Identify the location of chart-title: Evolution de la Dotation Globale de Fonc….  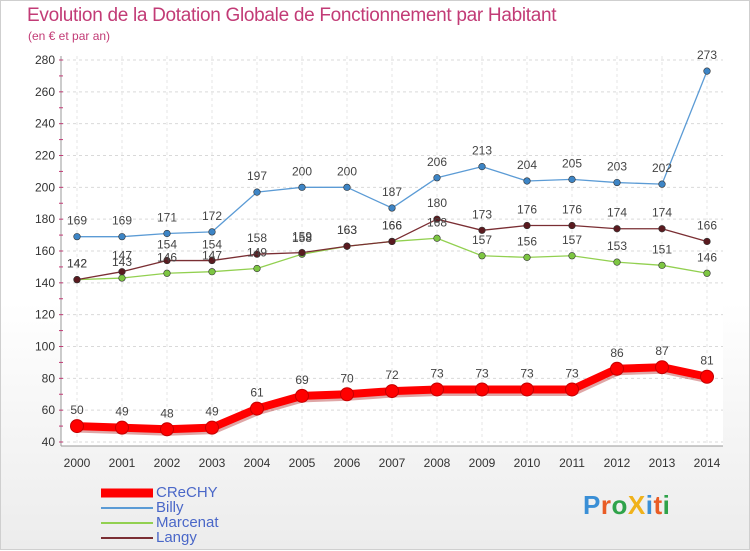
(292, 15).